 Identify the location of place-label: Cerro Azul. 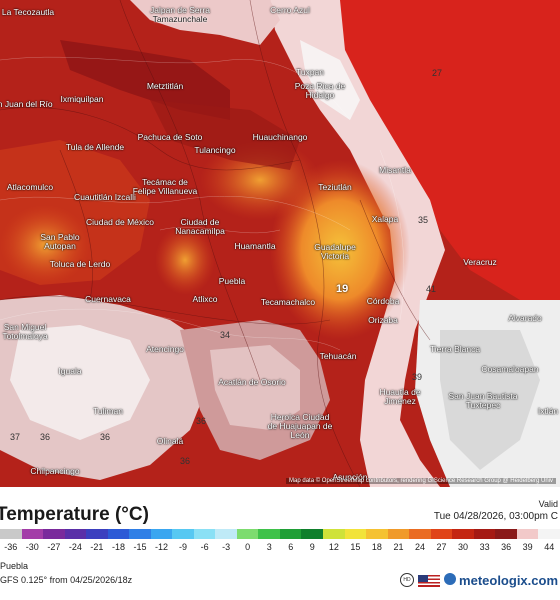
(290, 10).